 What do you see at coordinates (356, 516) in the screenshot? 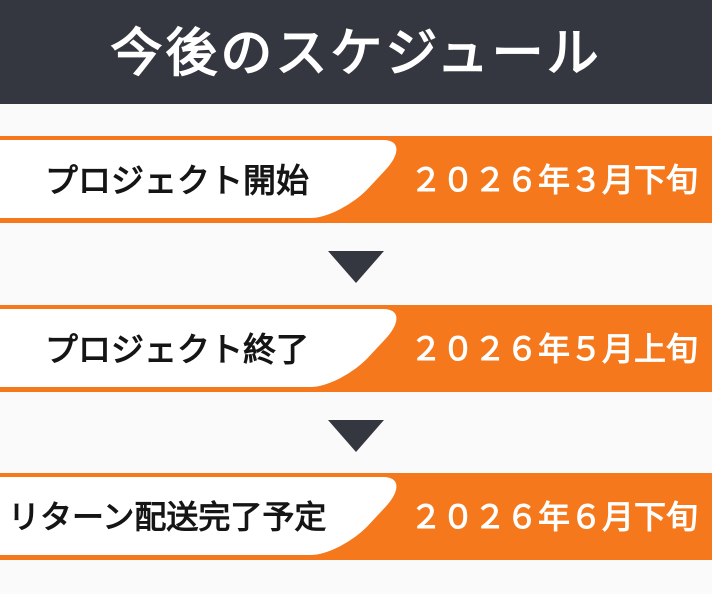
I see `schedule-row-return-delivery: リターン配送完了予定 ２０２６年６月下旬` at bounding box center [356, 516].